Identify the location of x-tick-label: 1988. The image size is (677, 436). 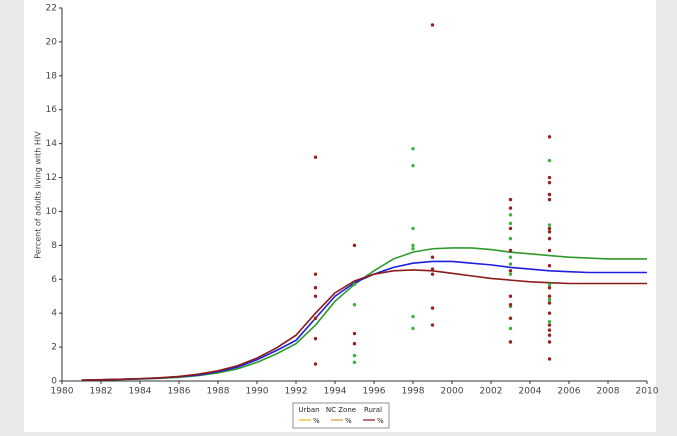
(218, 392).